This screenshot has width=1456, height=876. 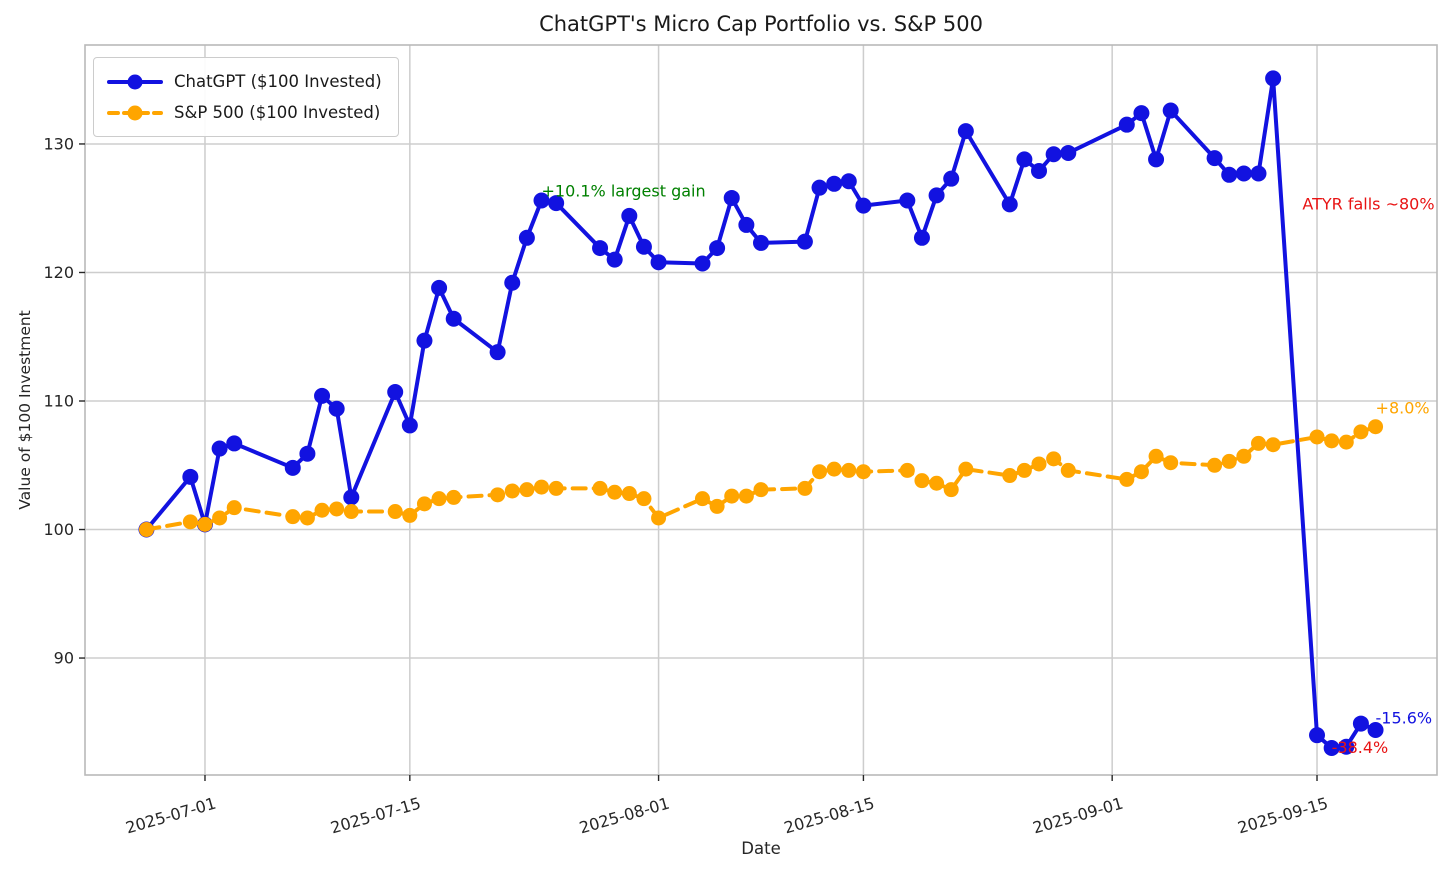 What do you see at coordinates (1283, 816) in the screenshot?
I see `x-tick-label: 2025-09-15` at bounding box center [1283, 816].